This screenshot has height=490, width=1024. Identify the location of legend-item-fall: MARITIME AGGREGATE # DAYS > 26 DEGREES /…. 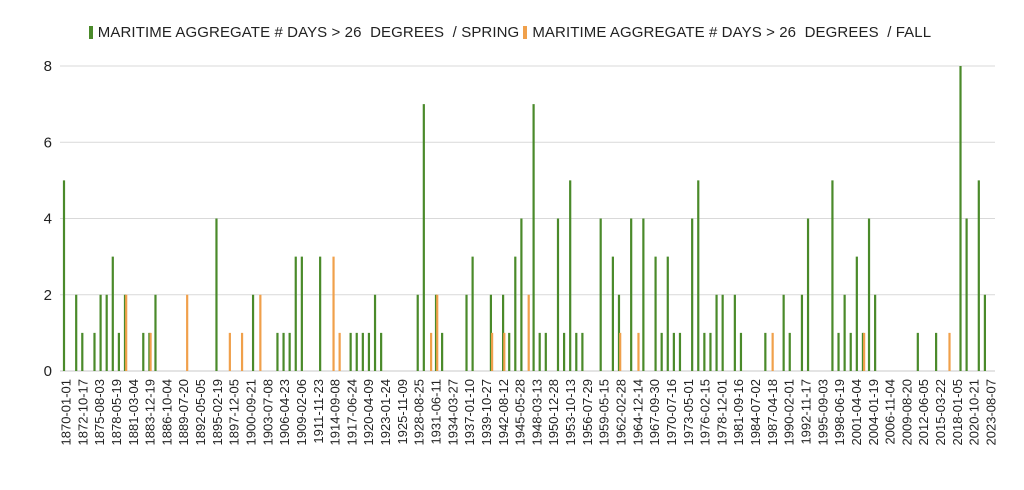
(727, 32).